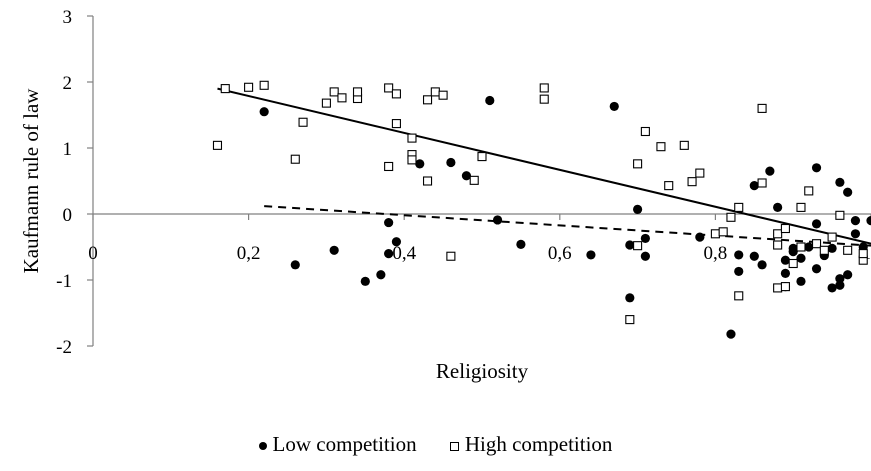  Describe the element at coordinates (68, 83) in the screenshot. I see `y-tick-label: 2` at that location.